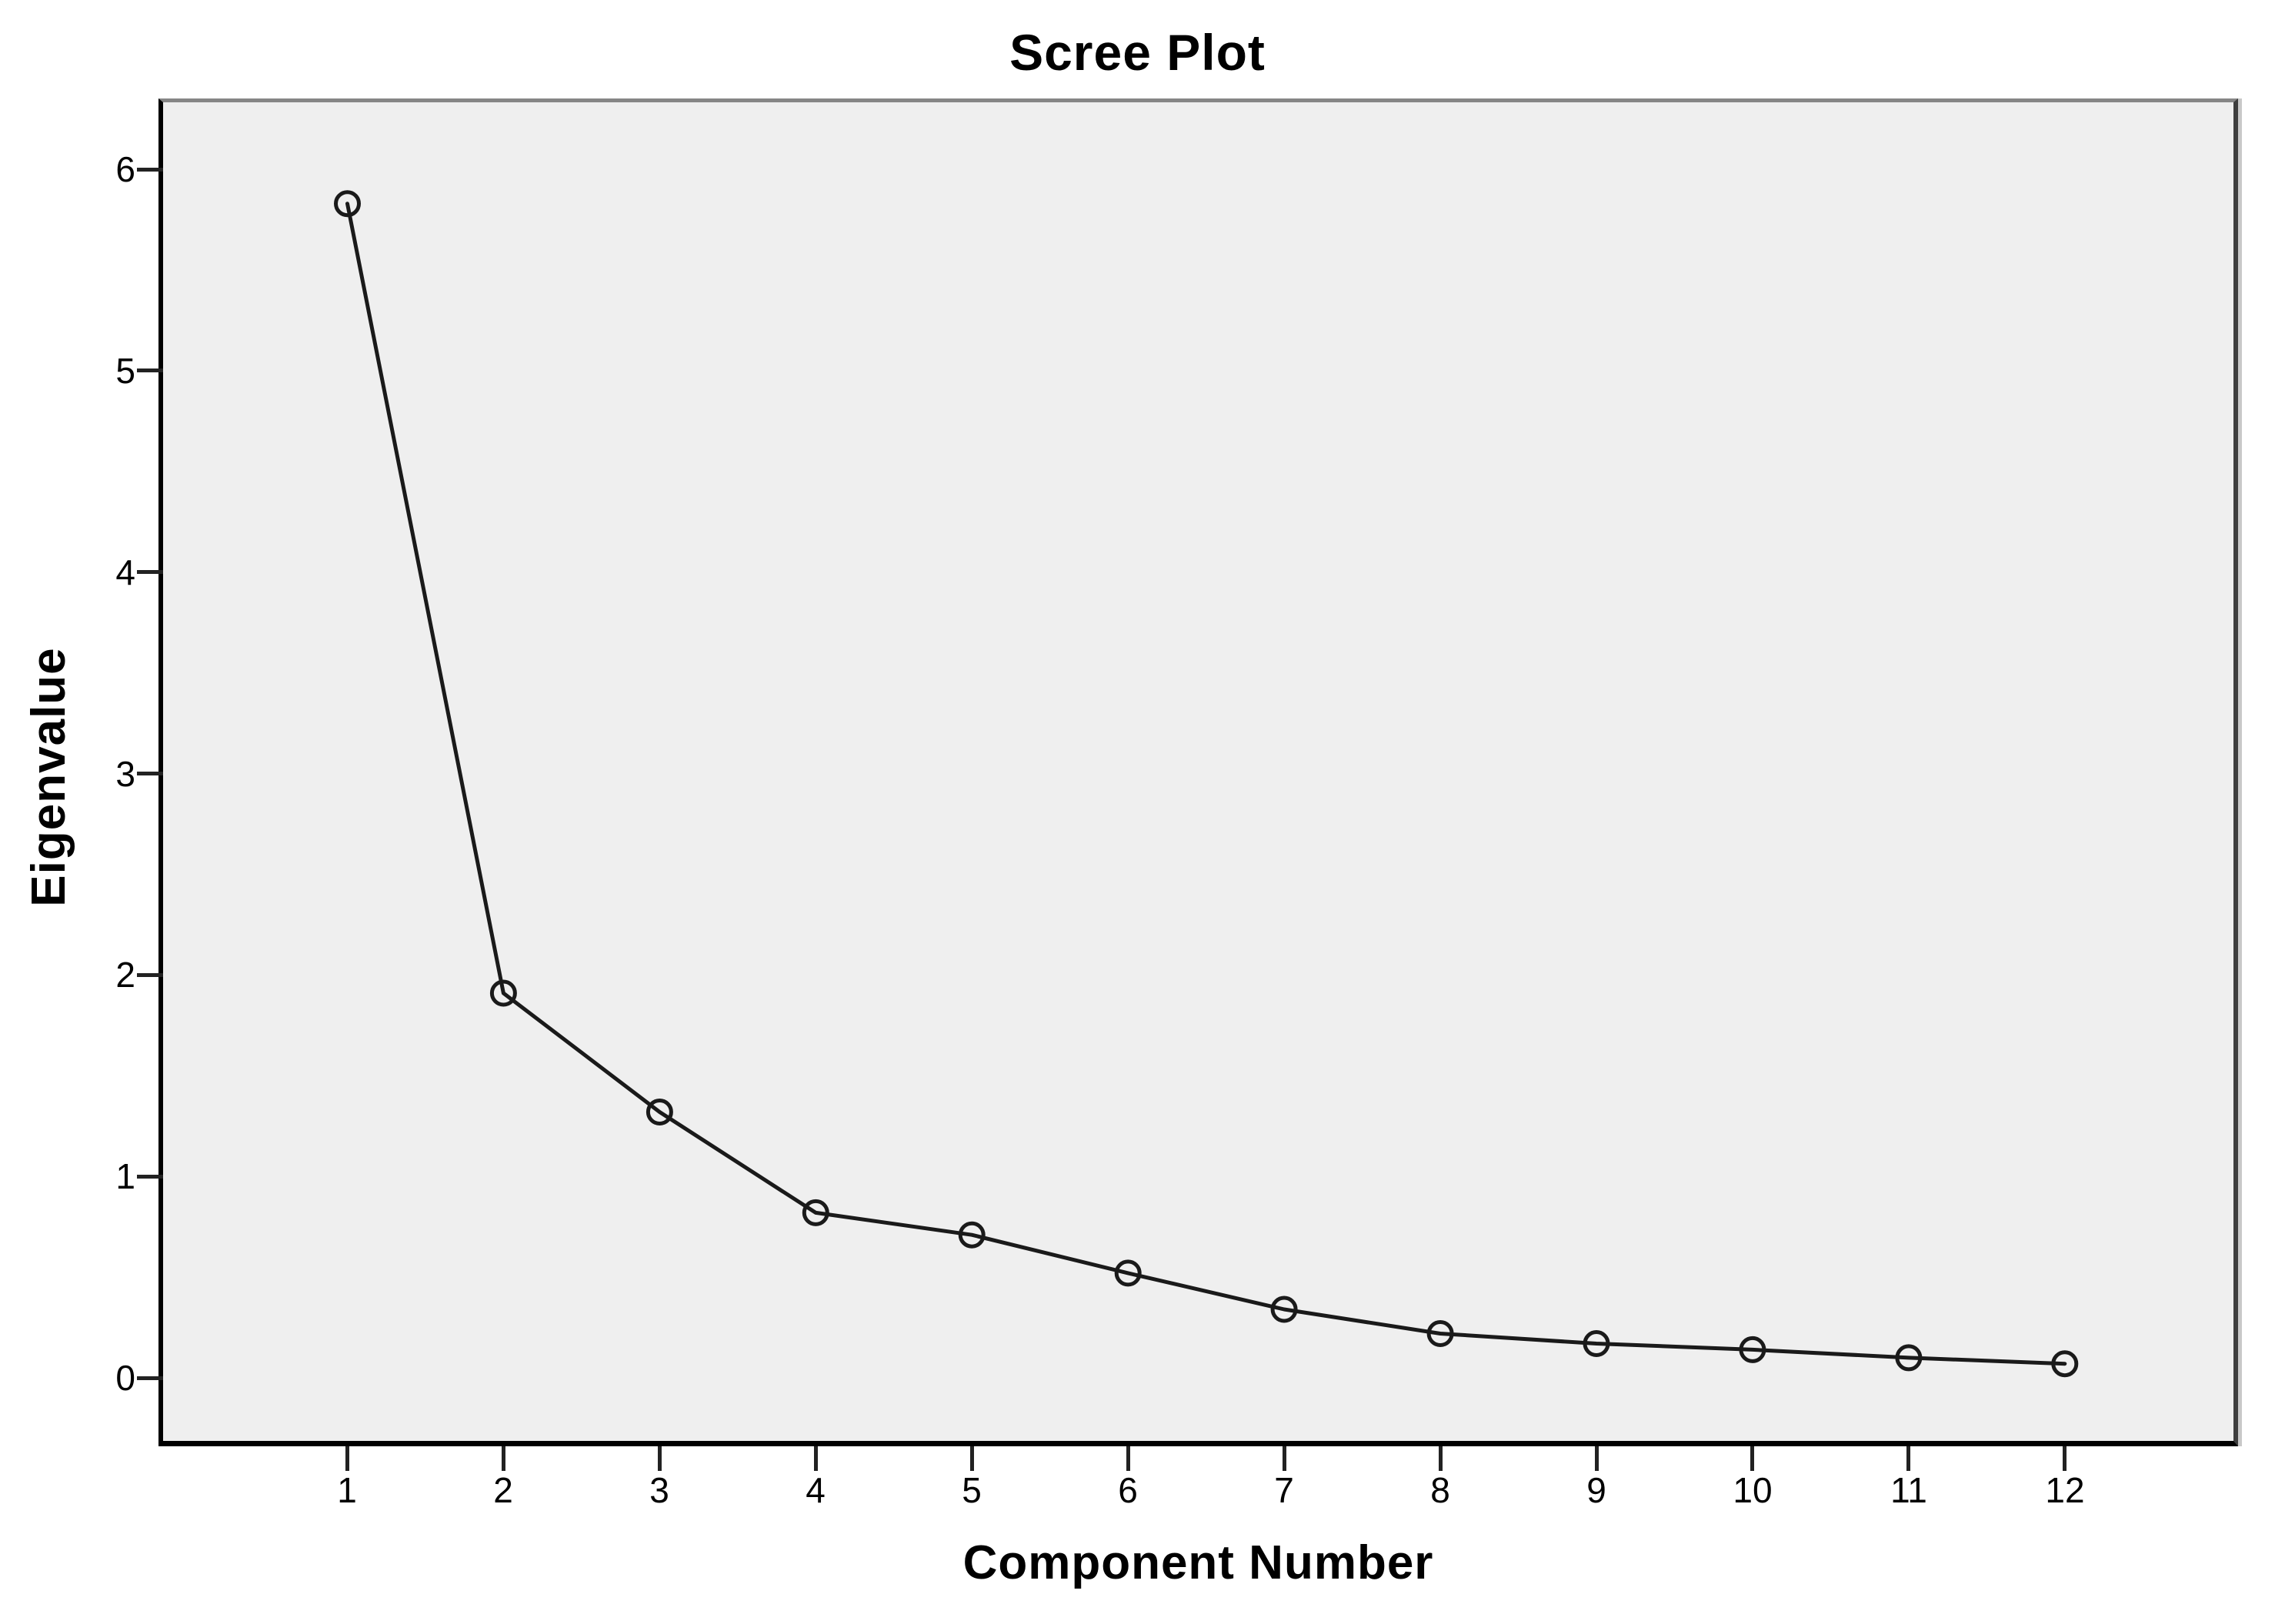 Image resolution: width=2275 pixels, height=1624 pixels. Describe the element at coordinates (1198, 1562) in the screenshot. I see `x-axis-label: Component Number` at that location.